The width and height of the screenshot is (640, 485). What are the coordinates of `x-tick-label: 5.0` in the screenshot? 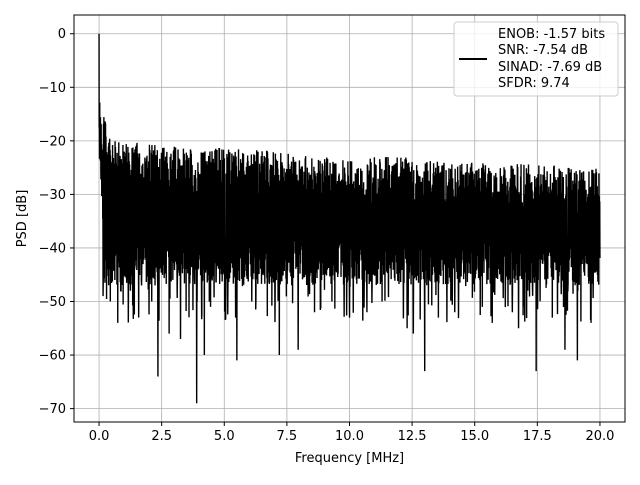 It's located at (224, 436).